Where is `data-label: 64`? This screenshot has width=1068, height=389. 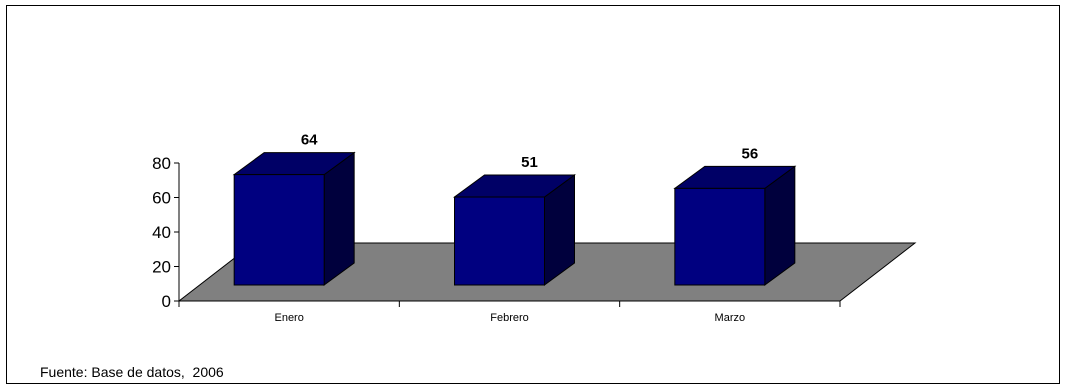 data-label: 64 is located at coordinates (309, 140).